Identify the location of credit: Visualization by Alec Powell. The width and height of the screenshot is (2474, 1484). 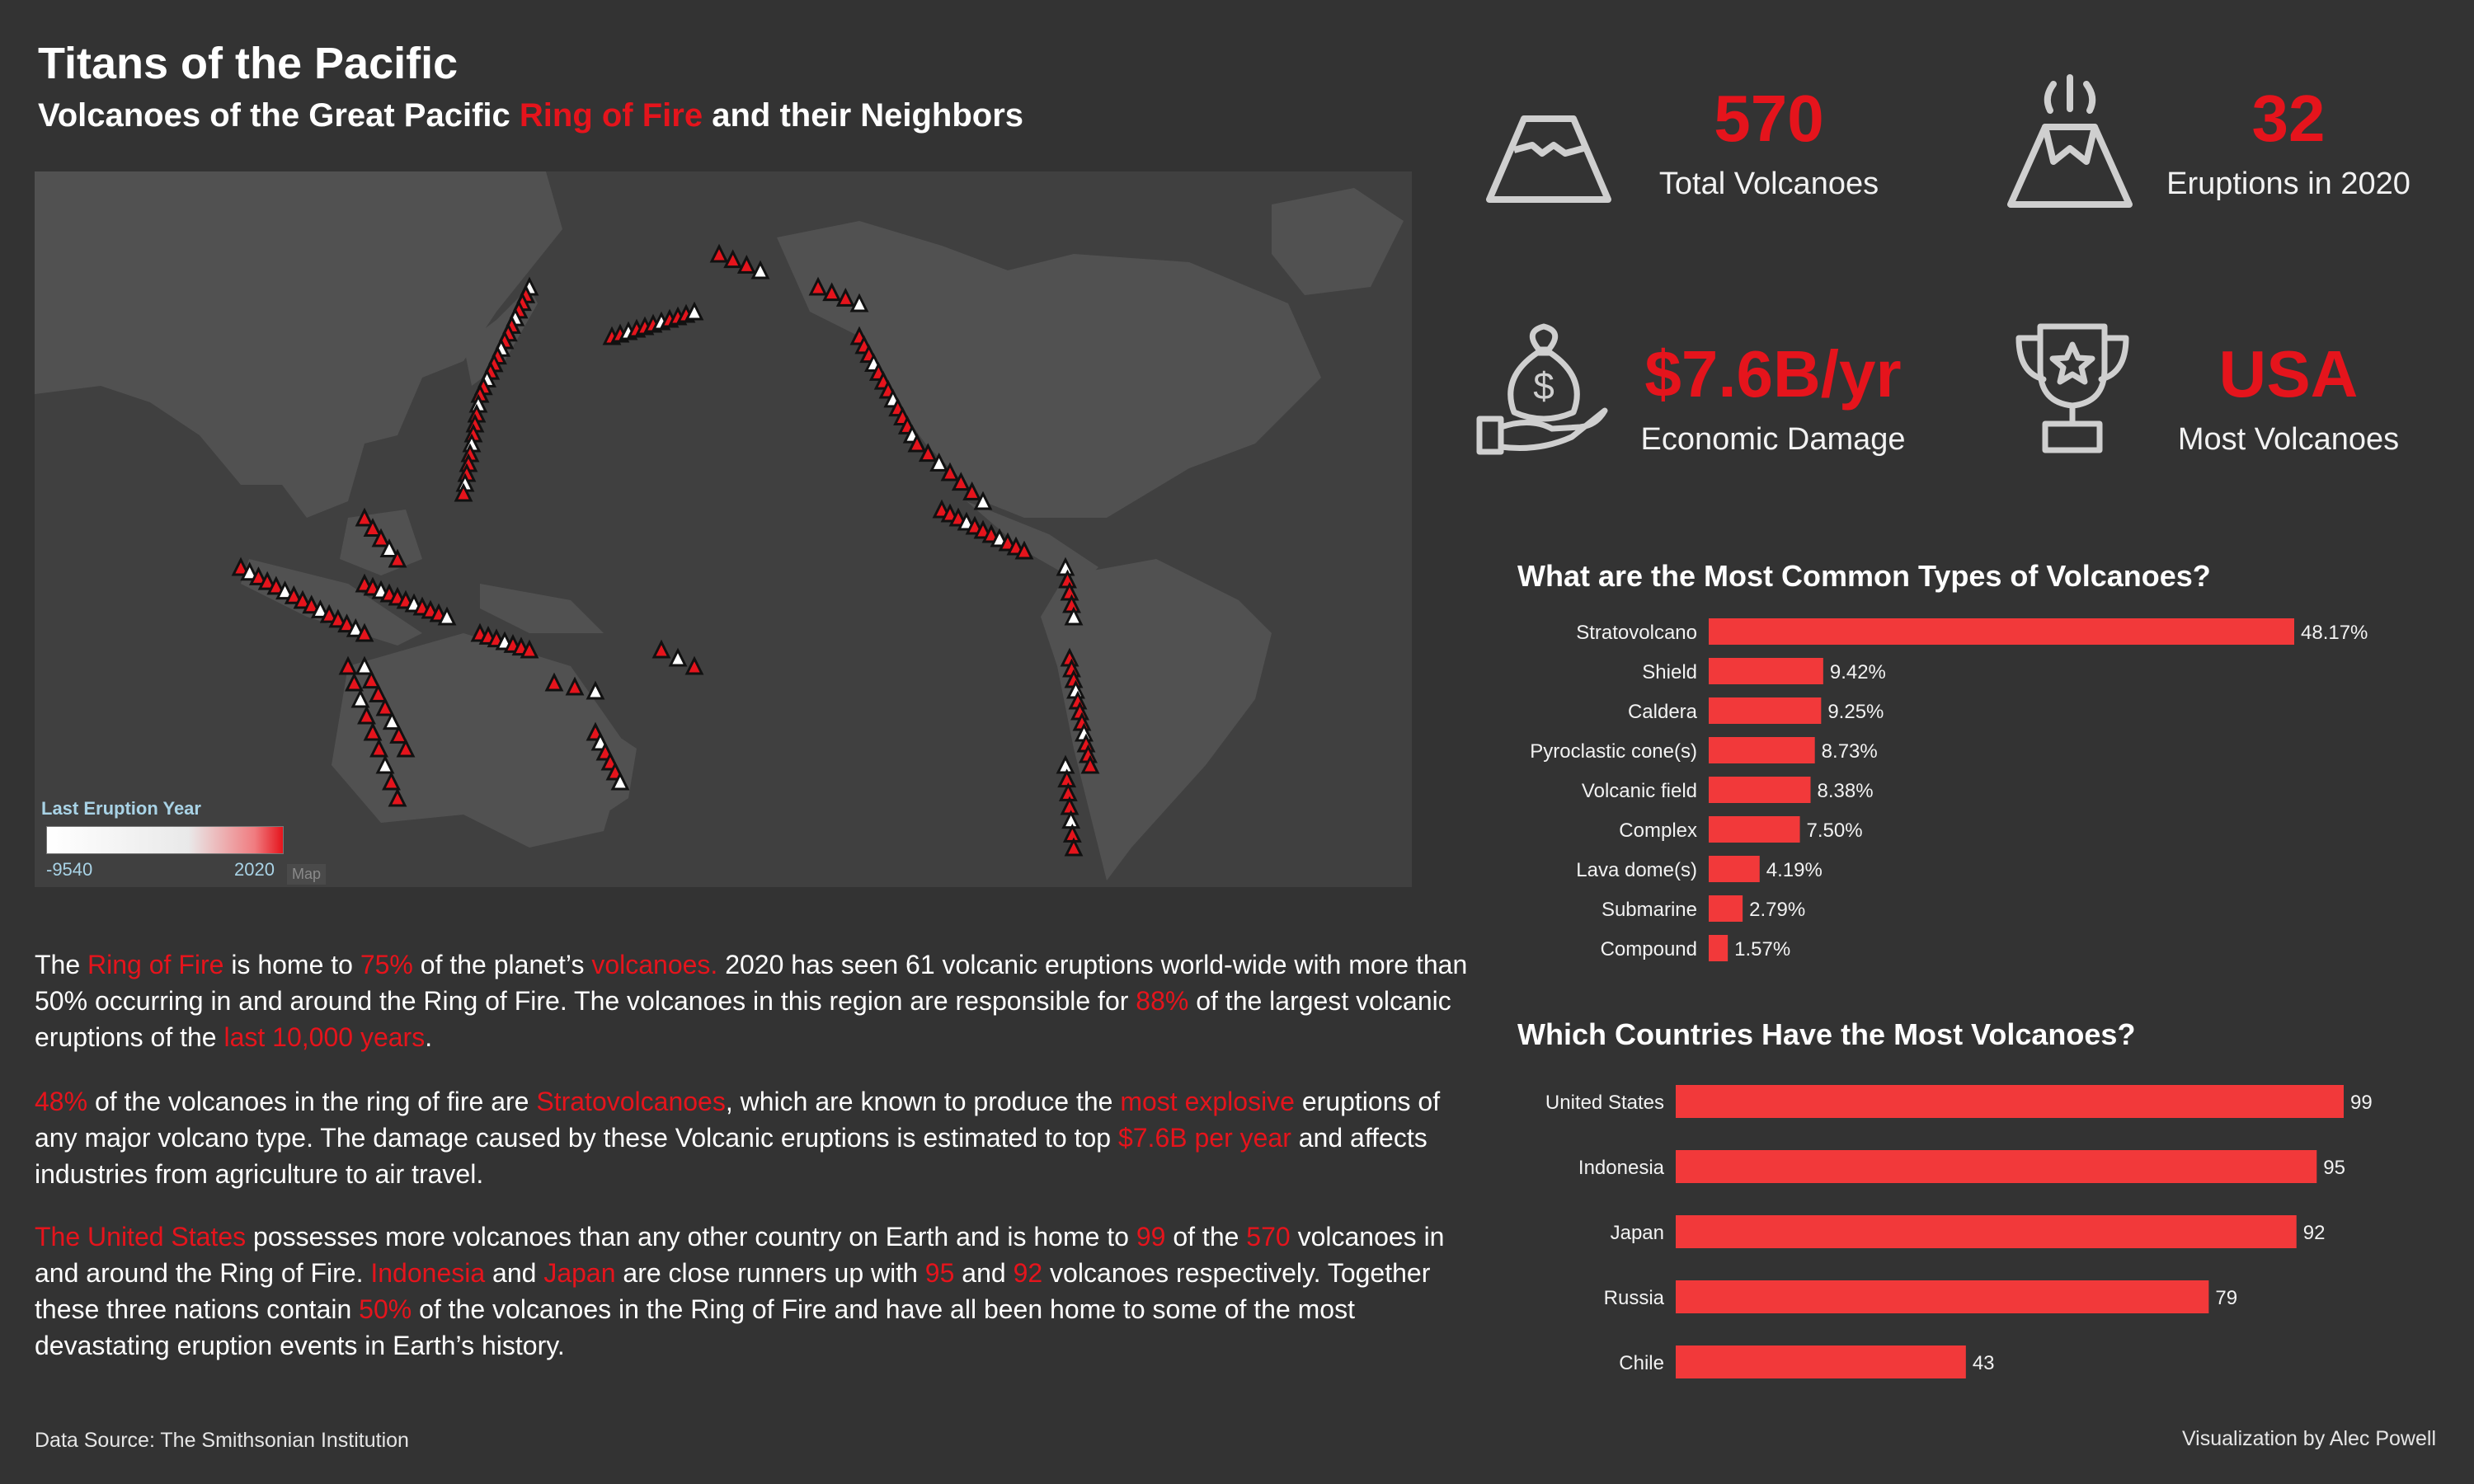
(2308, 1438).